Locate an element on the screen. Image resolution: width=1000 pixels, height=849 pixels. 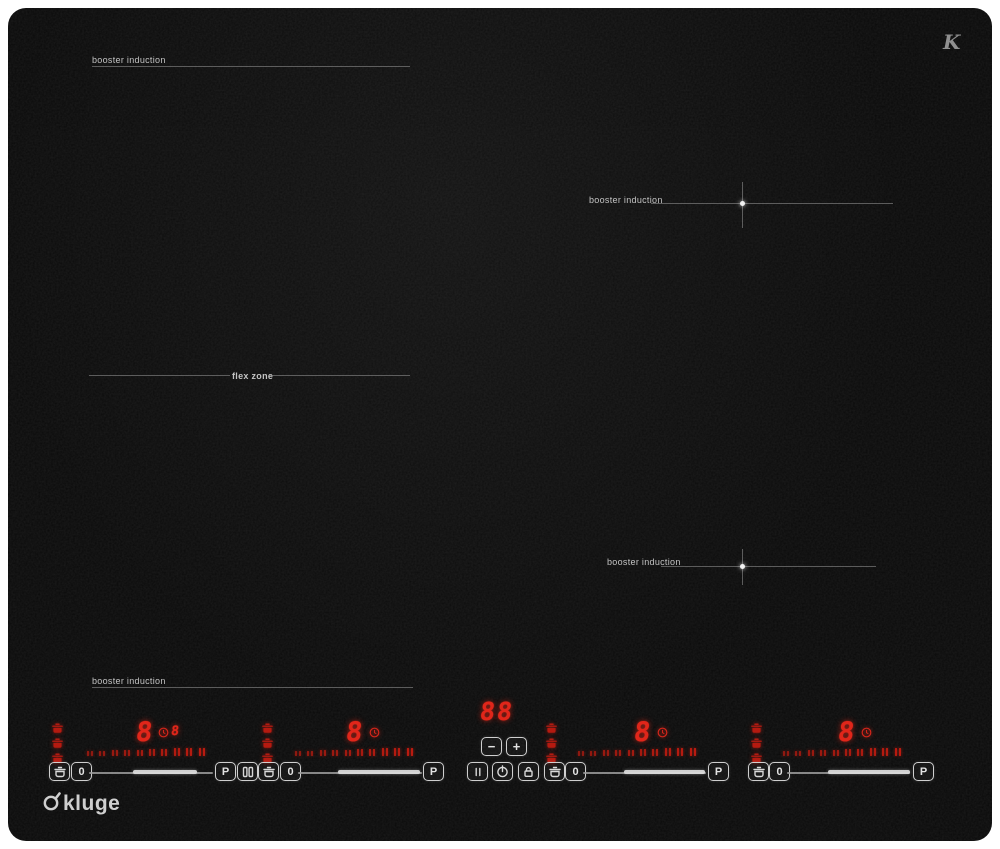
zone-4-zero-button: 0 is located at coordinates (779, 771).